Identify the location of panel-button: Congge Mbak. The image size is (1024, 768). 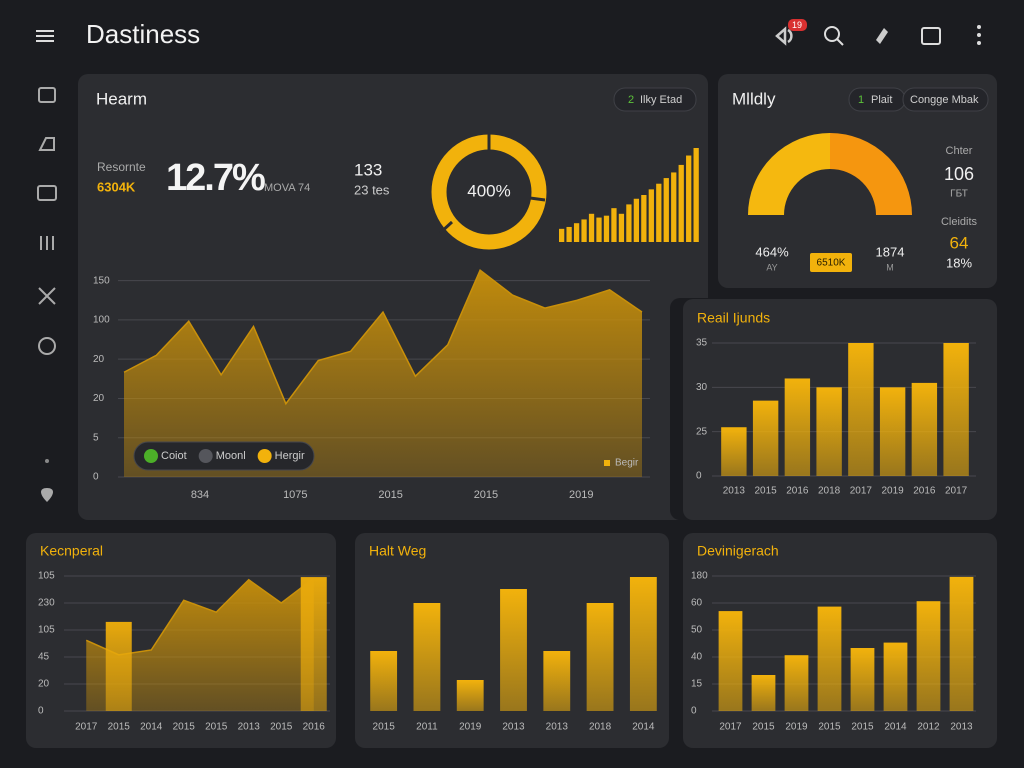
(945, 99).